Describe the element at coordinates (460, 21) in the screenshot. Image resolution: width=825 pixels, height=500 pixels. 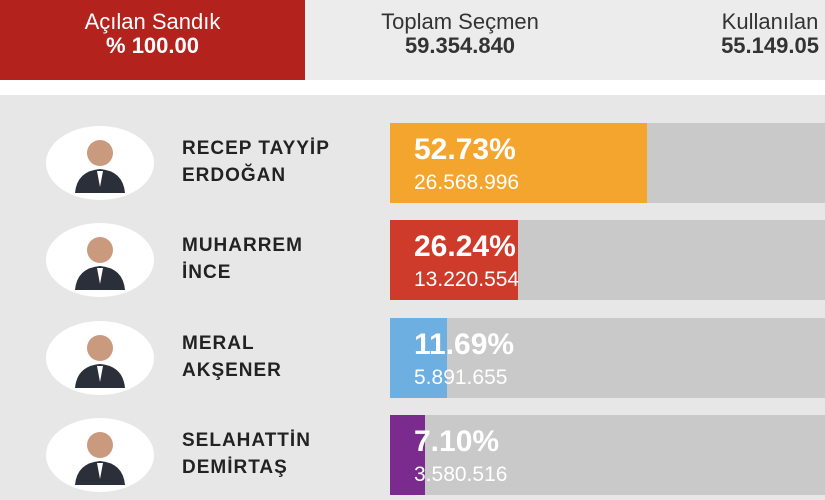
I see `stat-label: Toplam Seçmen` at that location.